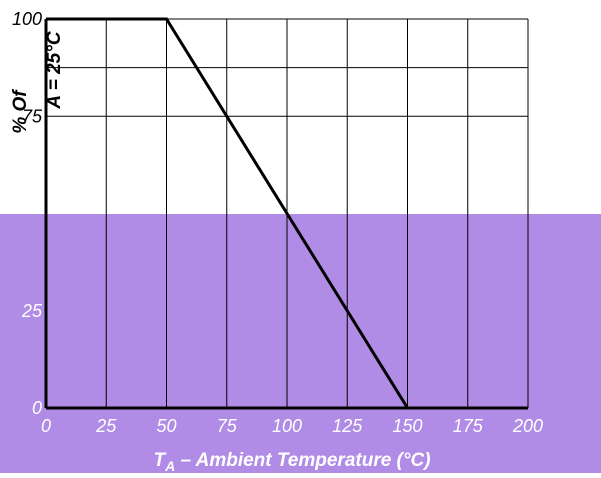 This screenshot has width=601, height=478. Describe the element at coordinates (27, 19) in the screenshot. I see `y-tick-label: 100` at that location.